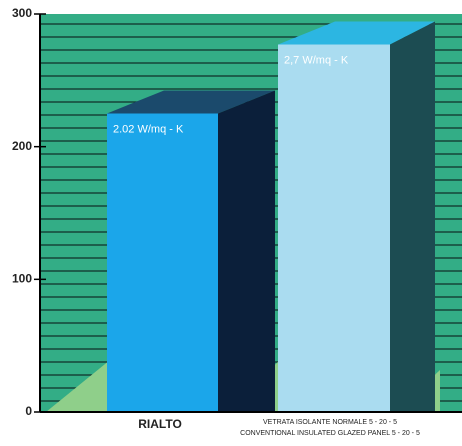 The height and width of the screenshot is (446, 462). What do you see at coordinates (28, 411) in the screenshot?
I see `y-tick-label: 0` at bounding box center [28, 411].